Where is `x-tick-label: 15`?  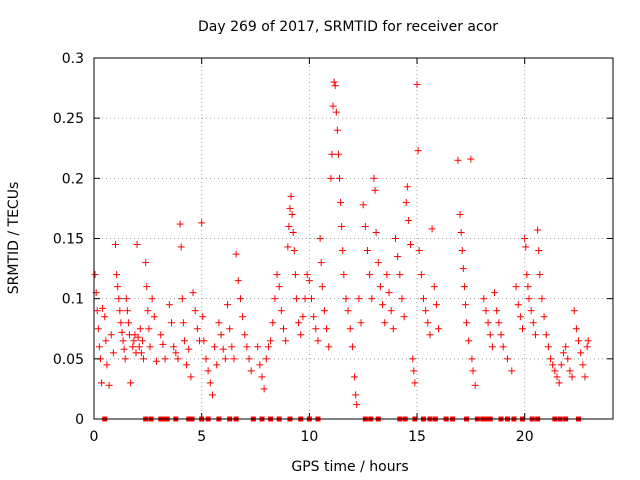 x-tick-label: 15 is located at coordinates (417, 437).